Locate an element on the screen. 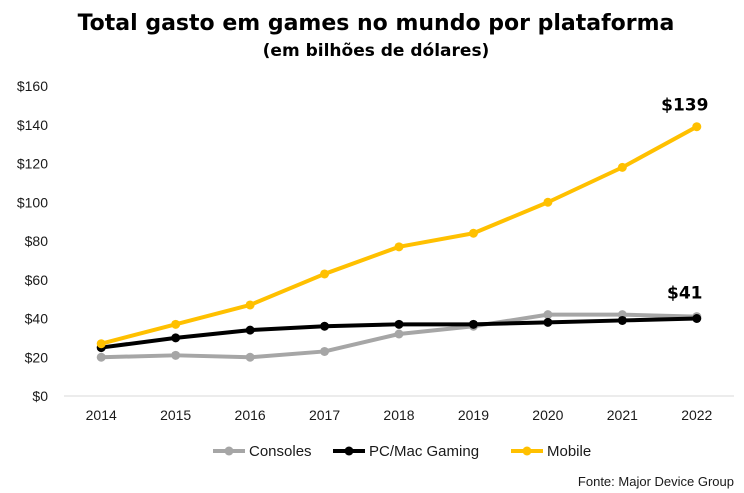  legend-marker-mobile is located at coordinates (527, 451).